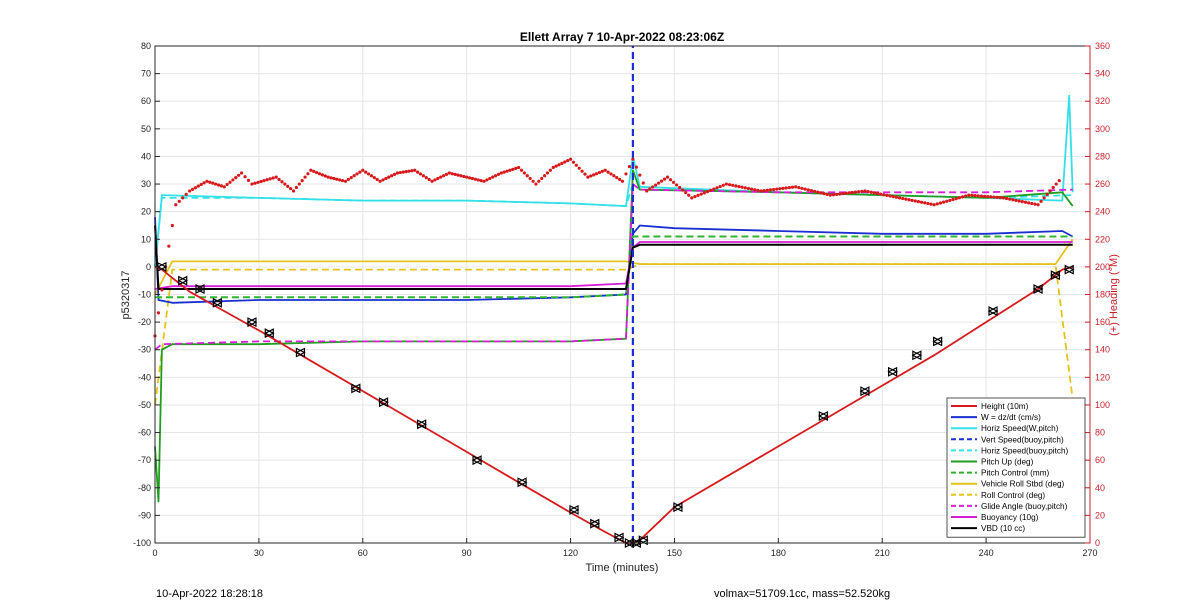 The image size is (1200, 611). Describe the element at coordinates (1007, 462) in the screenshot. I see `legend-label: Pitch Up (deg)` at that location.